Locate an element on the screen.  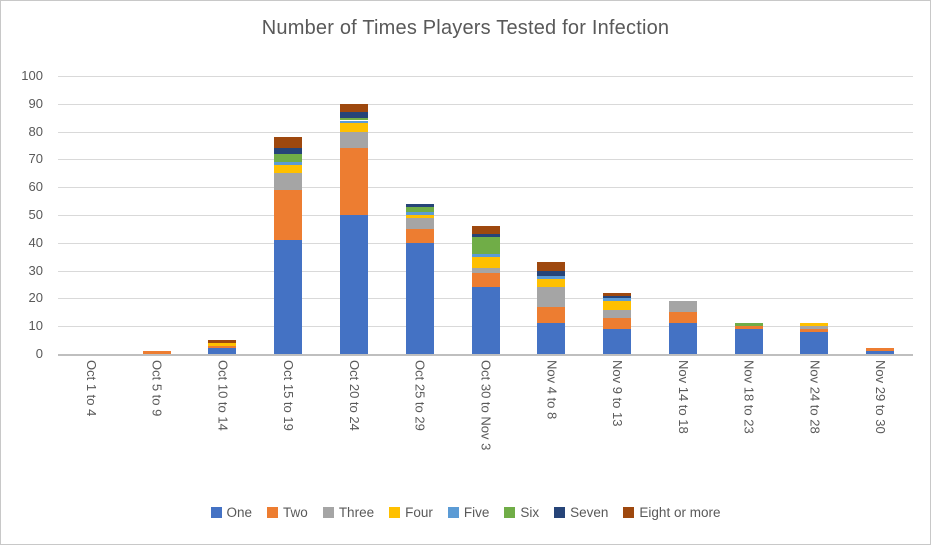
x-tick-label: Nov 18 to 23 is located at coordinates (749, 397).